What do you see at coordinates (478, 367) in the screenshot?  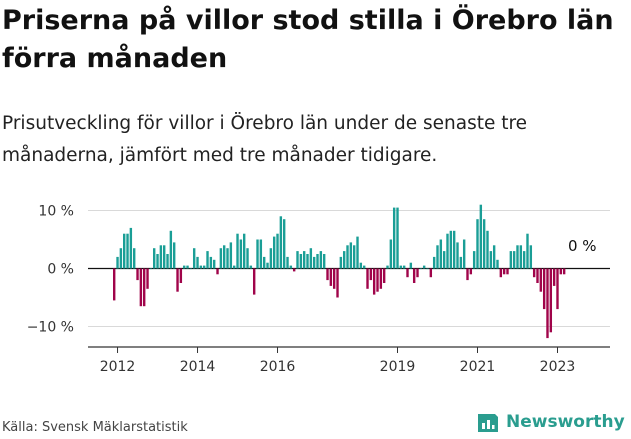 I see `x-tick-label: 2021` at bounding box center [478, 367].